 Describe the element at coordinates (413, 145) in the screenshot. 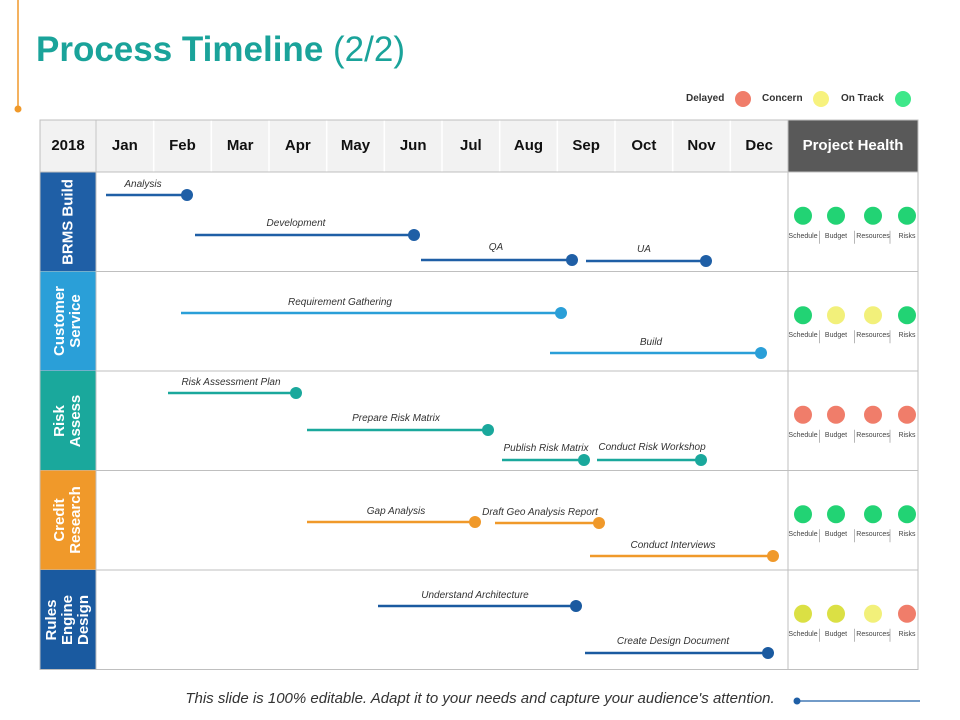

I see `month-label: Jun` at that location.